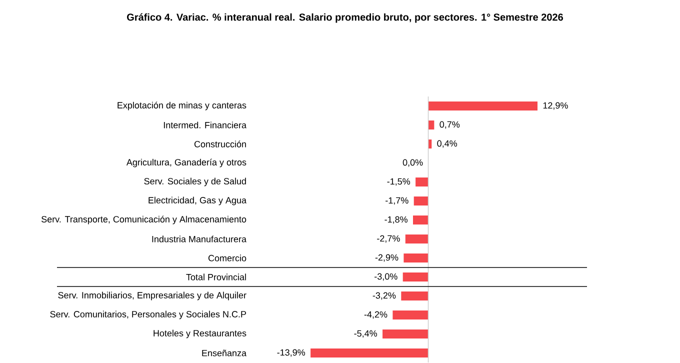 This screenshot has width=680, height=363. Describe the element at coordinates (197, 201) in the screenshot. I see `y-tick-label: Electricidad, Gas y Agua` at that location.